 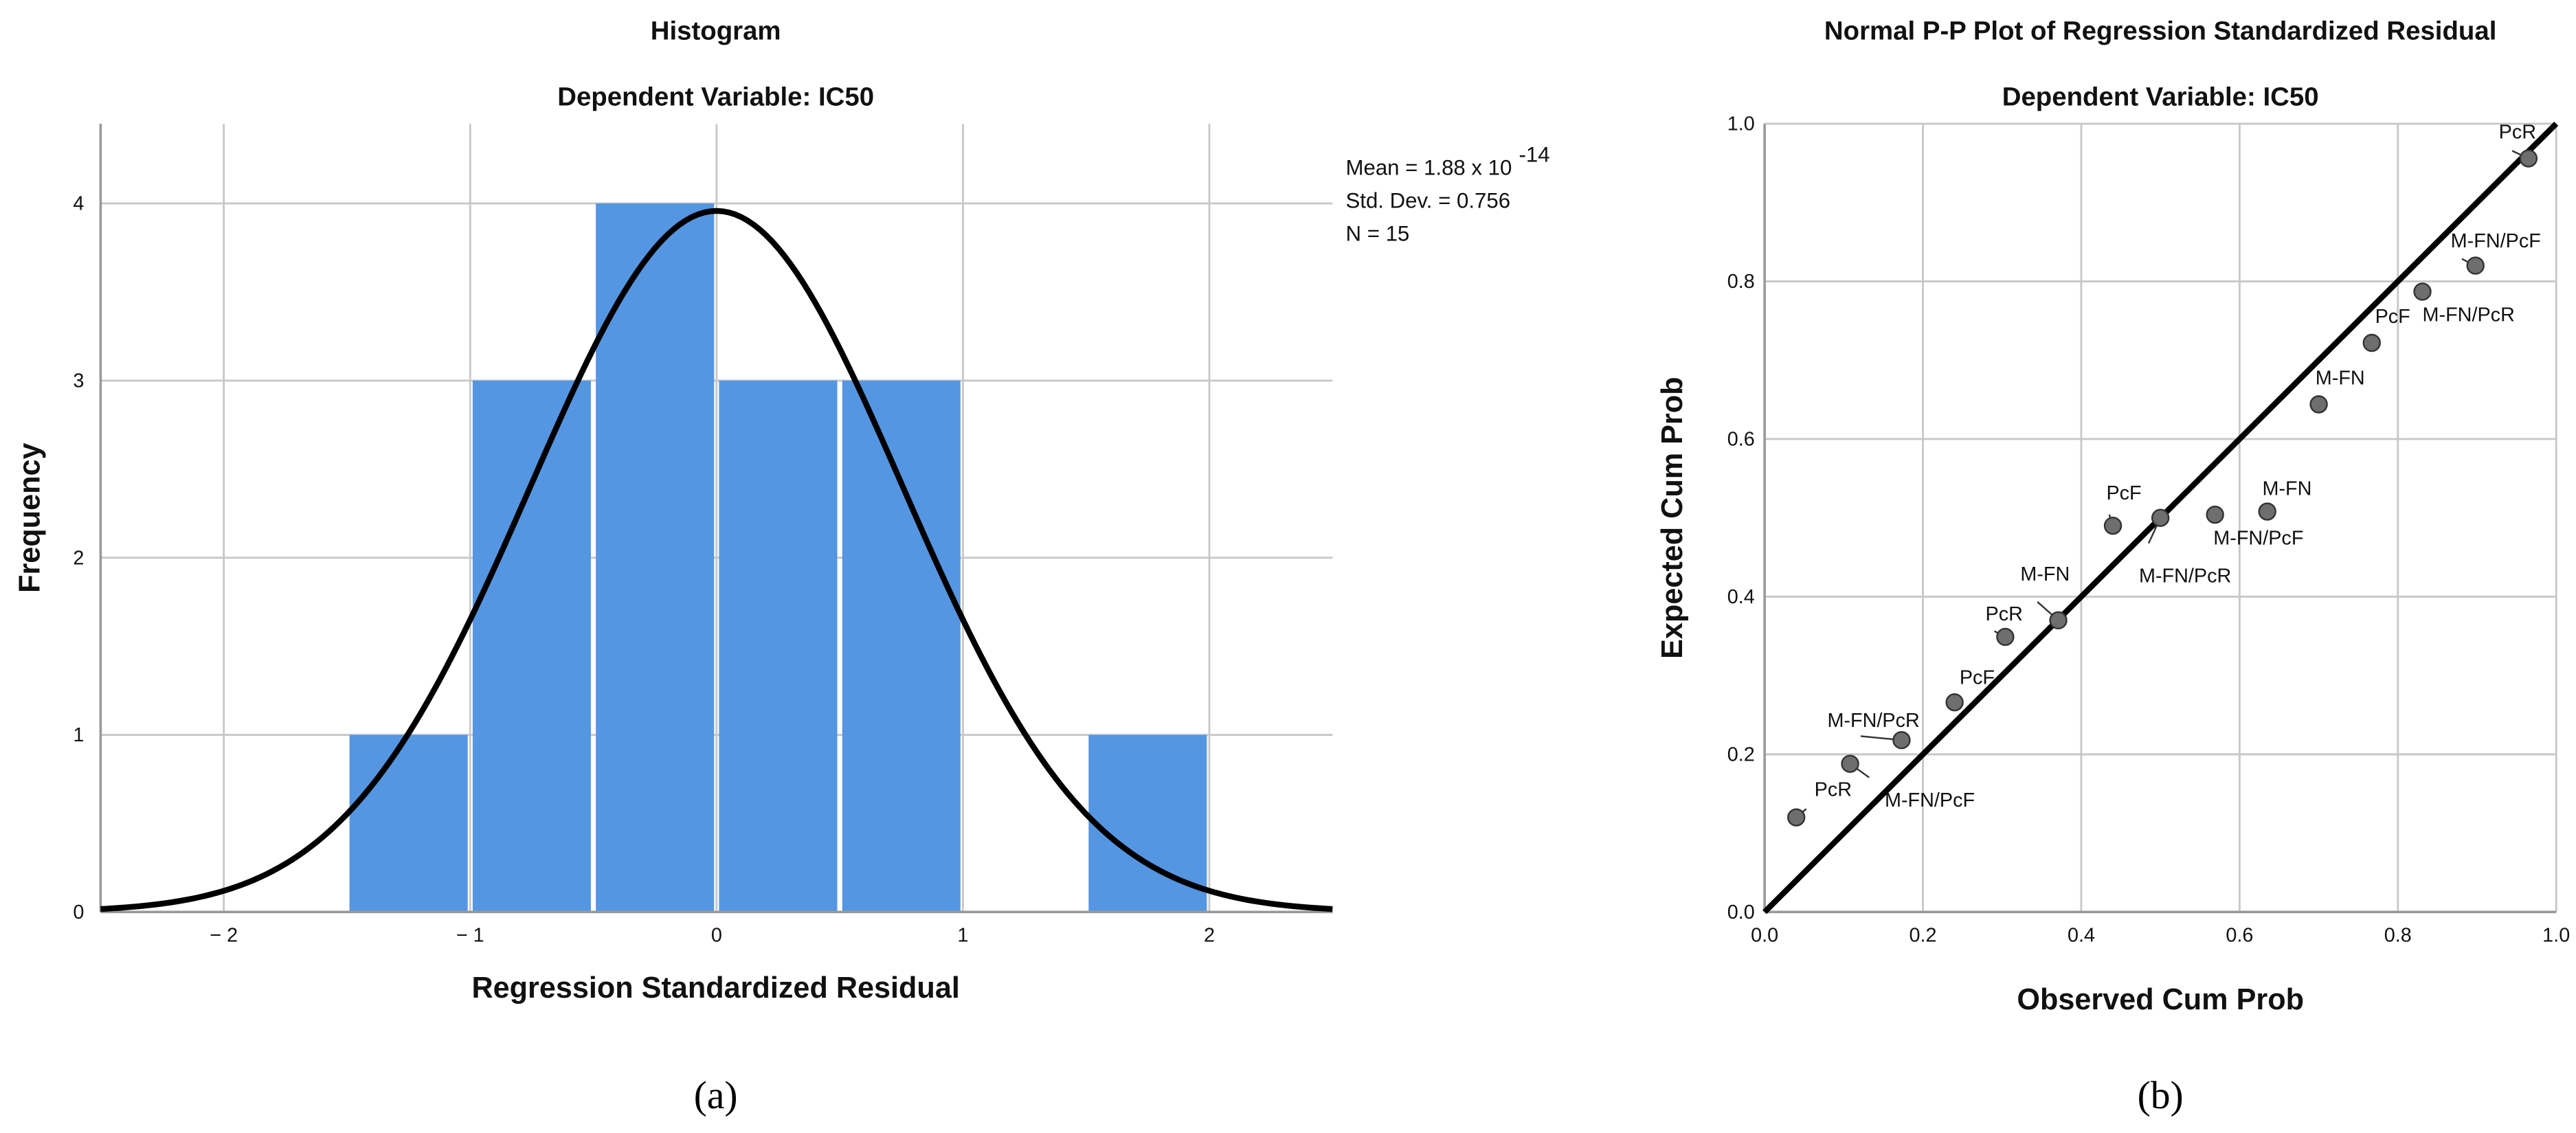 What do you see at coordinates (1741, 440) in the screenshot?
I see `y-tick-label: 0.6` at bounding box center [1741, 440].